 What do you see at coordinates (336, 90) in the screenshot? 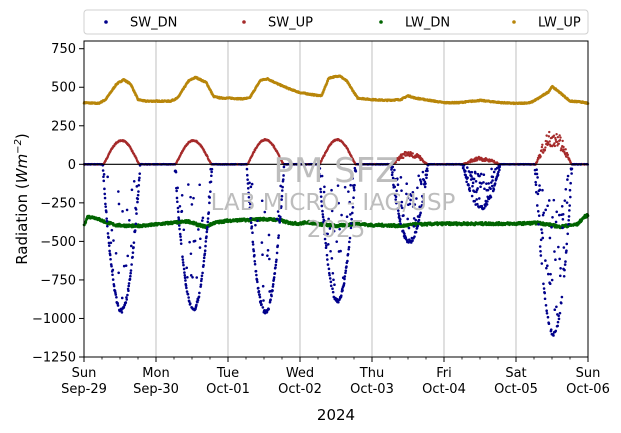
I see `series-lw-up` at bounding box center [336, 90].